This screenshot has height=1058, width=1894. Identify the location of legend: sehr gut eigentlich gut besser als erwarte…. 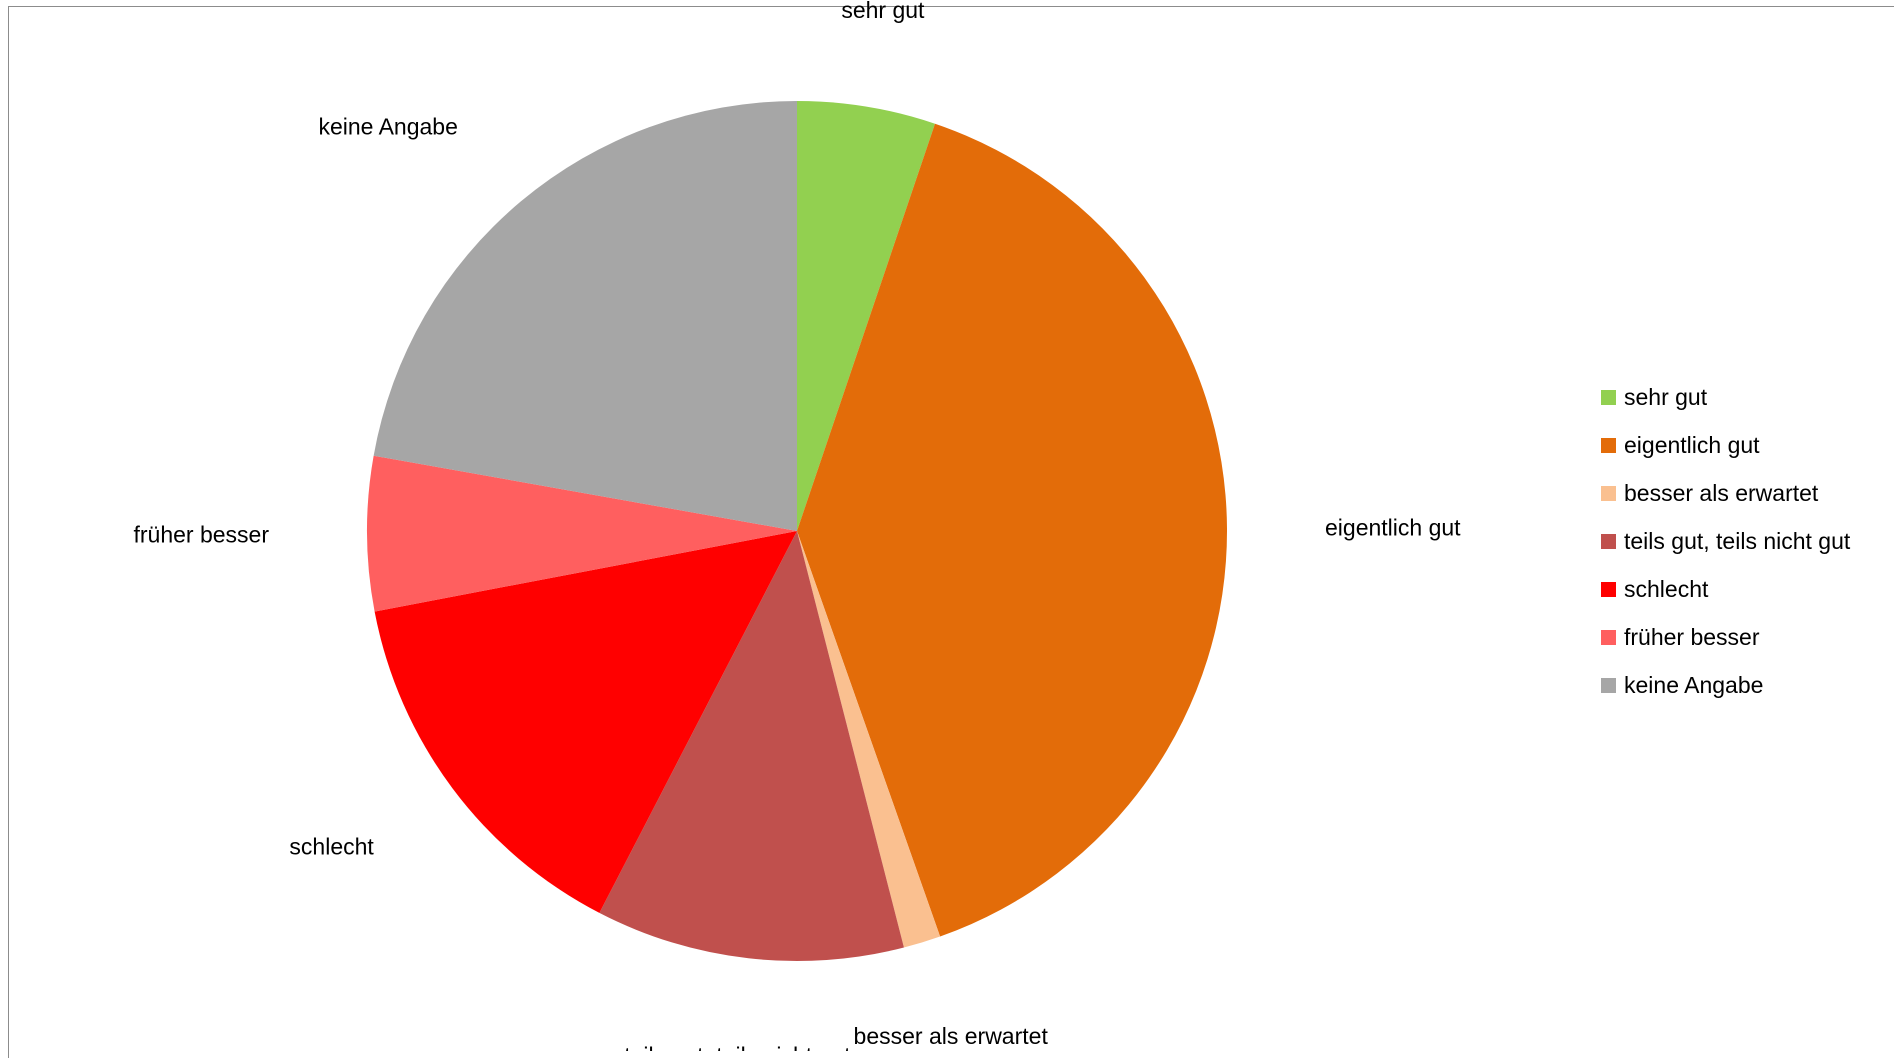
(1725, 541).